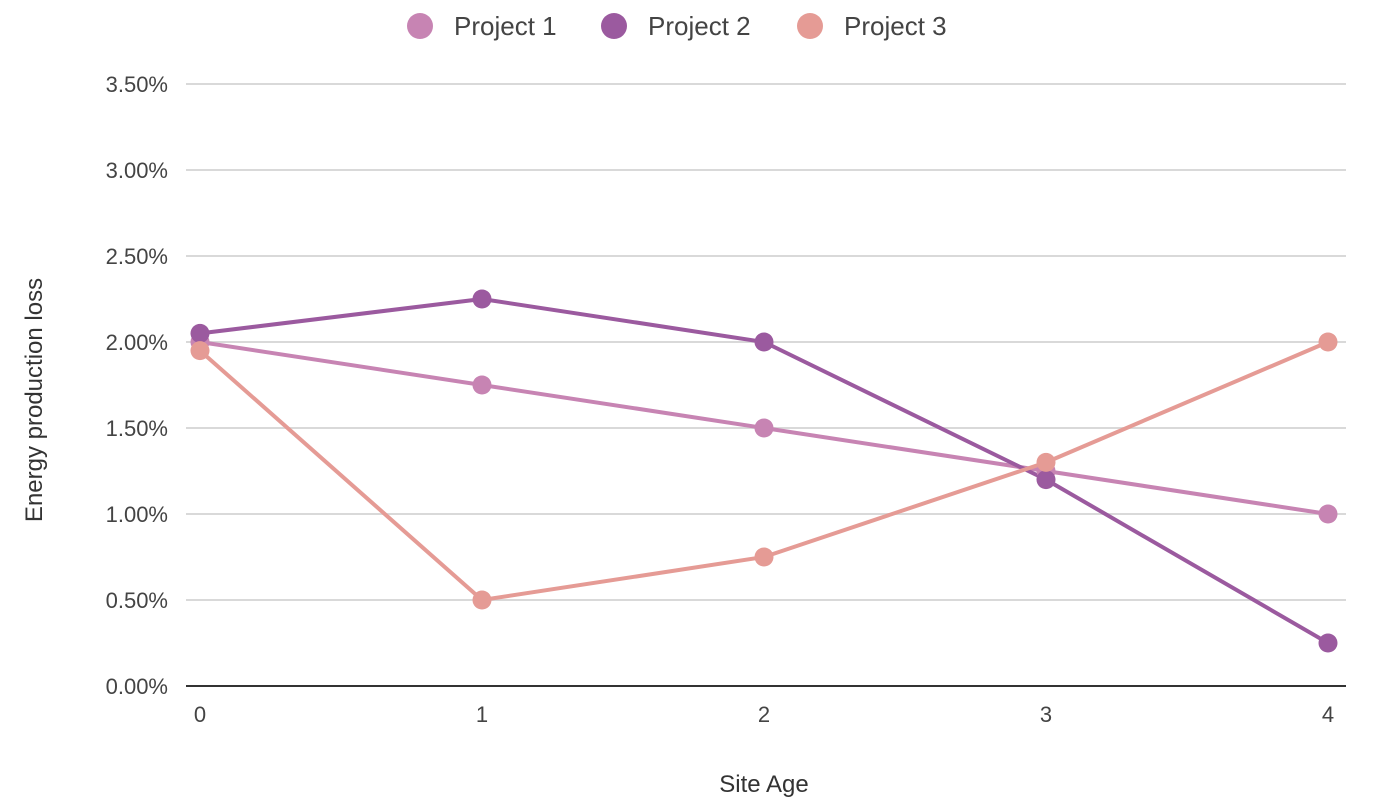 This screenshot has width=1378, height=808. What do you see at coordinates (895, 26) in the screenshot?
I see `legend-label: Project 3` at bounding box center [895, 26].